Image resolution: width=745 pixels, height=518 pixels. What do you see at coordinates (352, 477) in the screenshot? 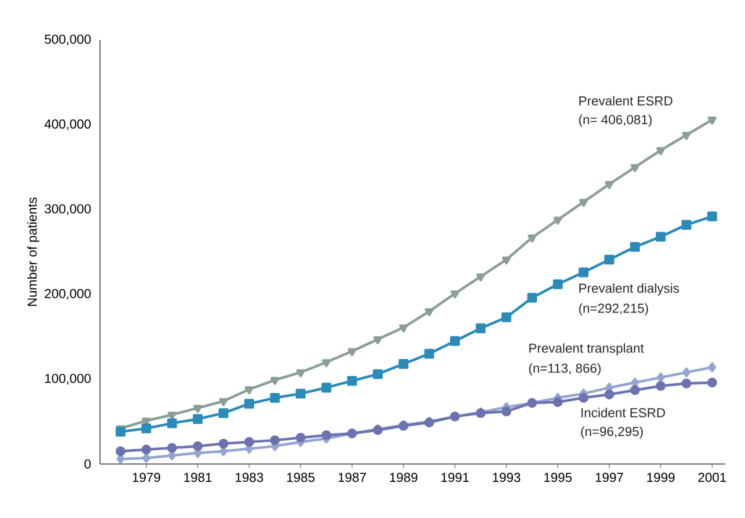
I see `x-tick-label: 1987` at bounding box center [352, 477].